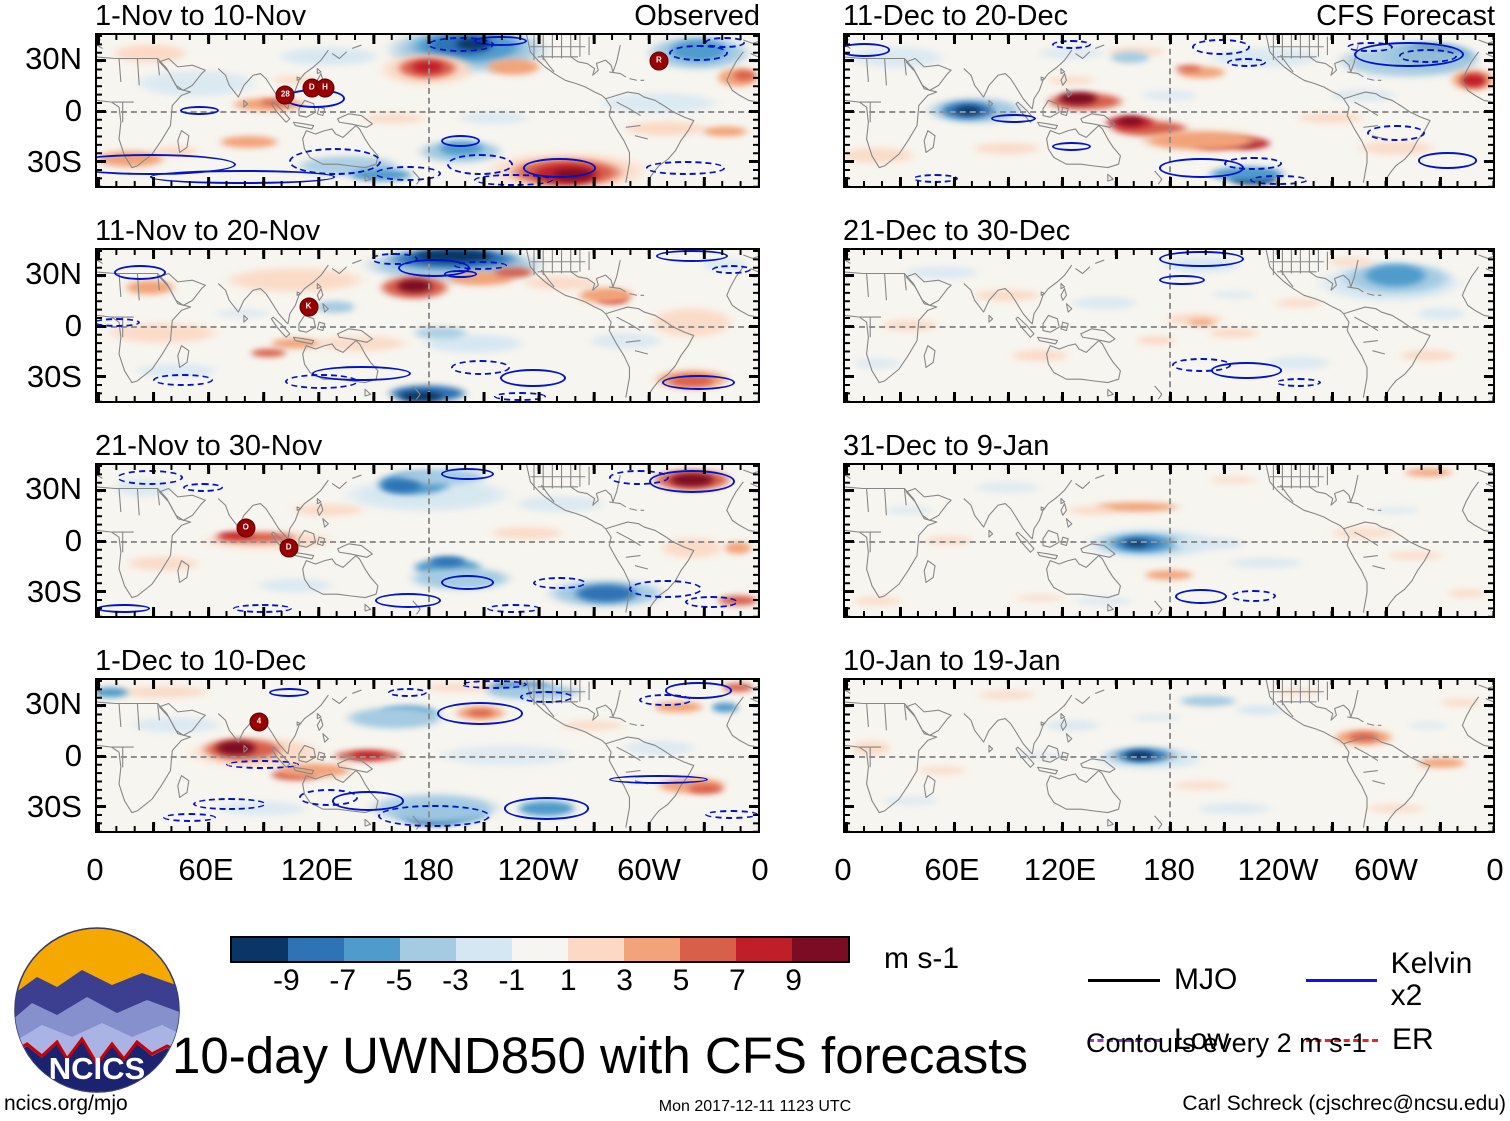  What do you see at coordinates (1495, 869) in the screenshot?
I see `lon-axis-label: 0` at bounding box center [1495, 869].